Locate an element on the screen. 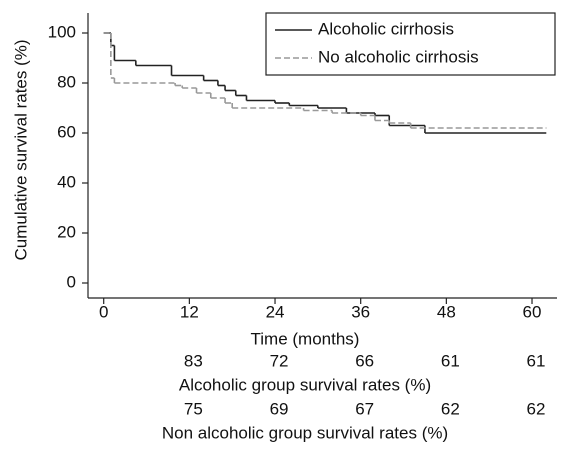 This screenshot has height=457, width=569. risk-label: Non alcoholic group survival rates (%) is located at coordinates (305, 432).